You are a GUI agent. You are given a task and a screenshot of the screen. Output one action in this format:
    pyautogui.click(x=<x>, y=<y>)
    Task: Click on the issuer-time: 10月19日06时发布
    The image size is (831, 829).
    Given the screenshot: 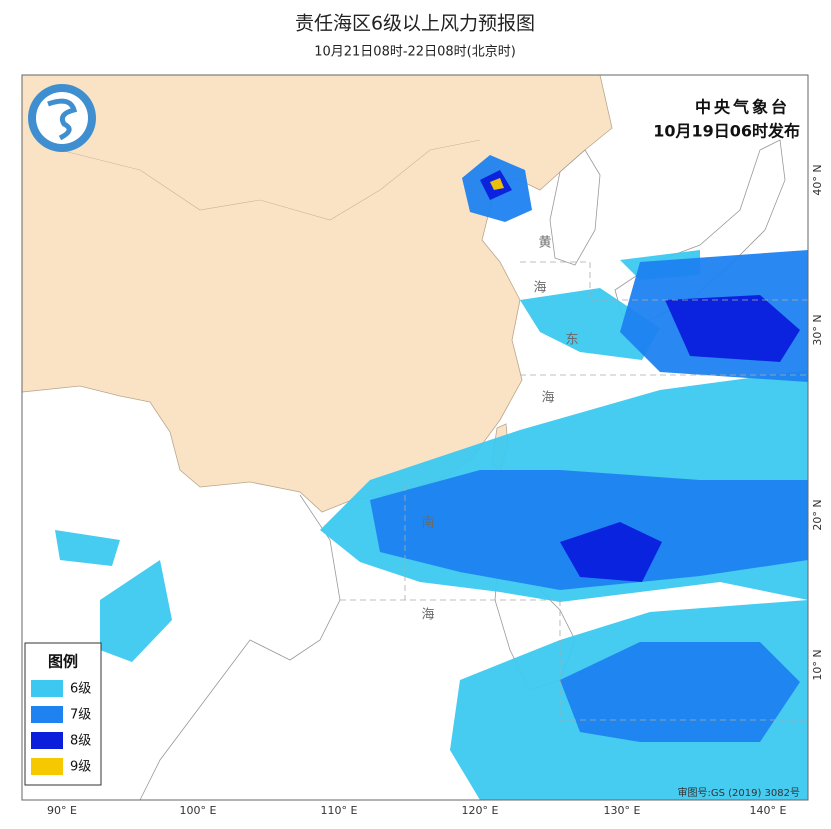 What is the action you would take?
    pyautogui.click(x=726, y=131)
    